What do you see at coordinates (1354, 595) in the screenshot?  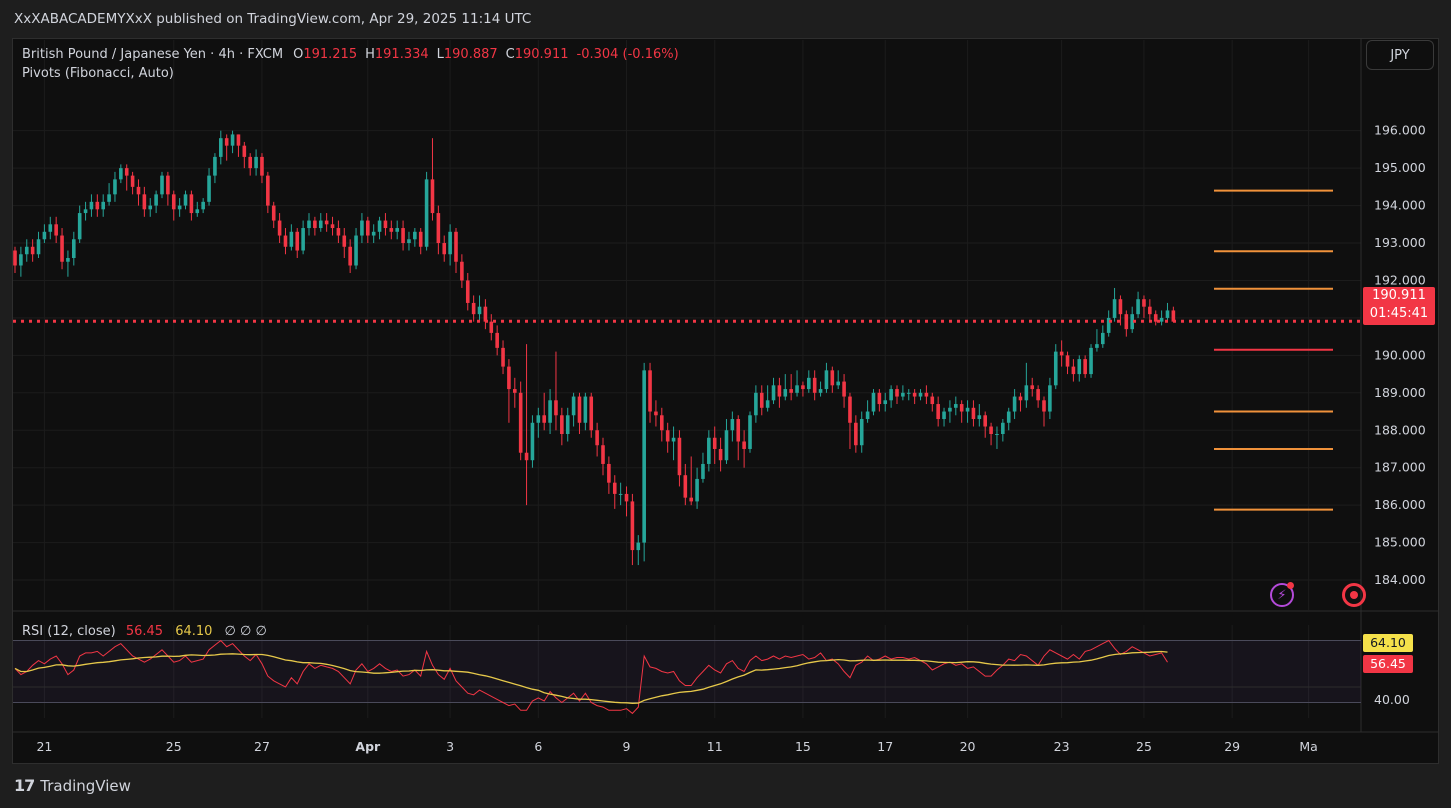 I see `record-icon` at bounding box center [1354, 595].